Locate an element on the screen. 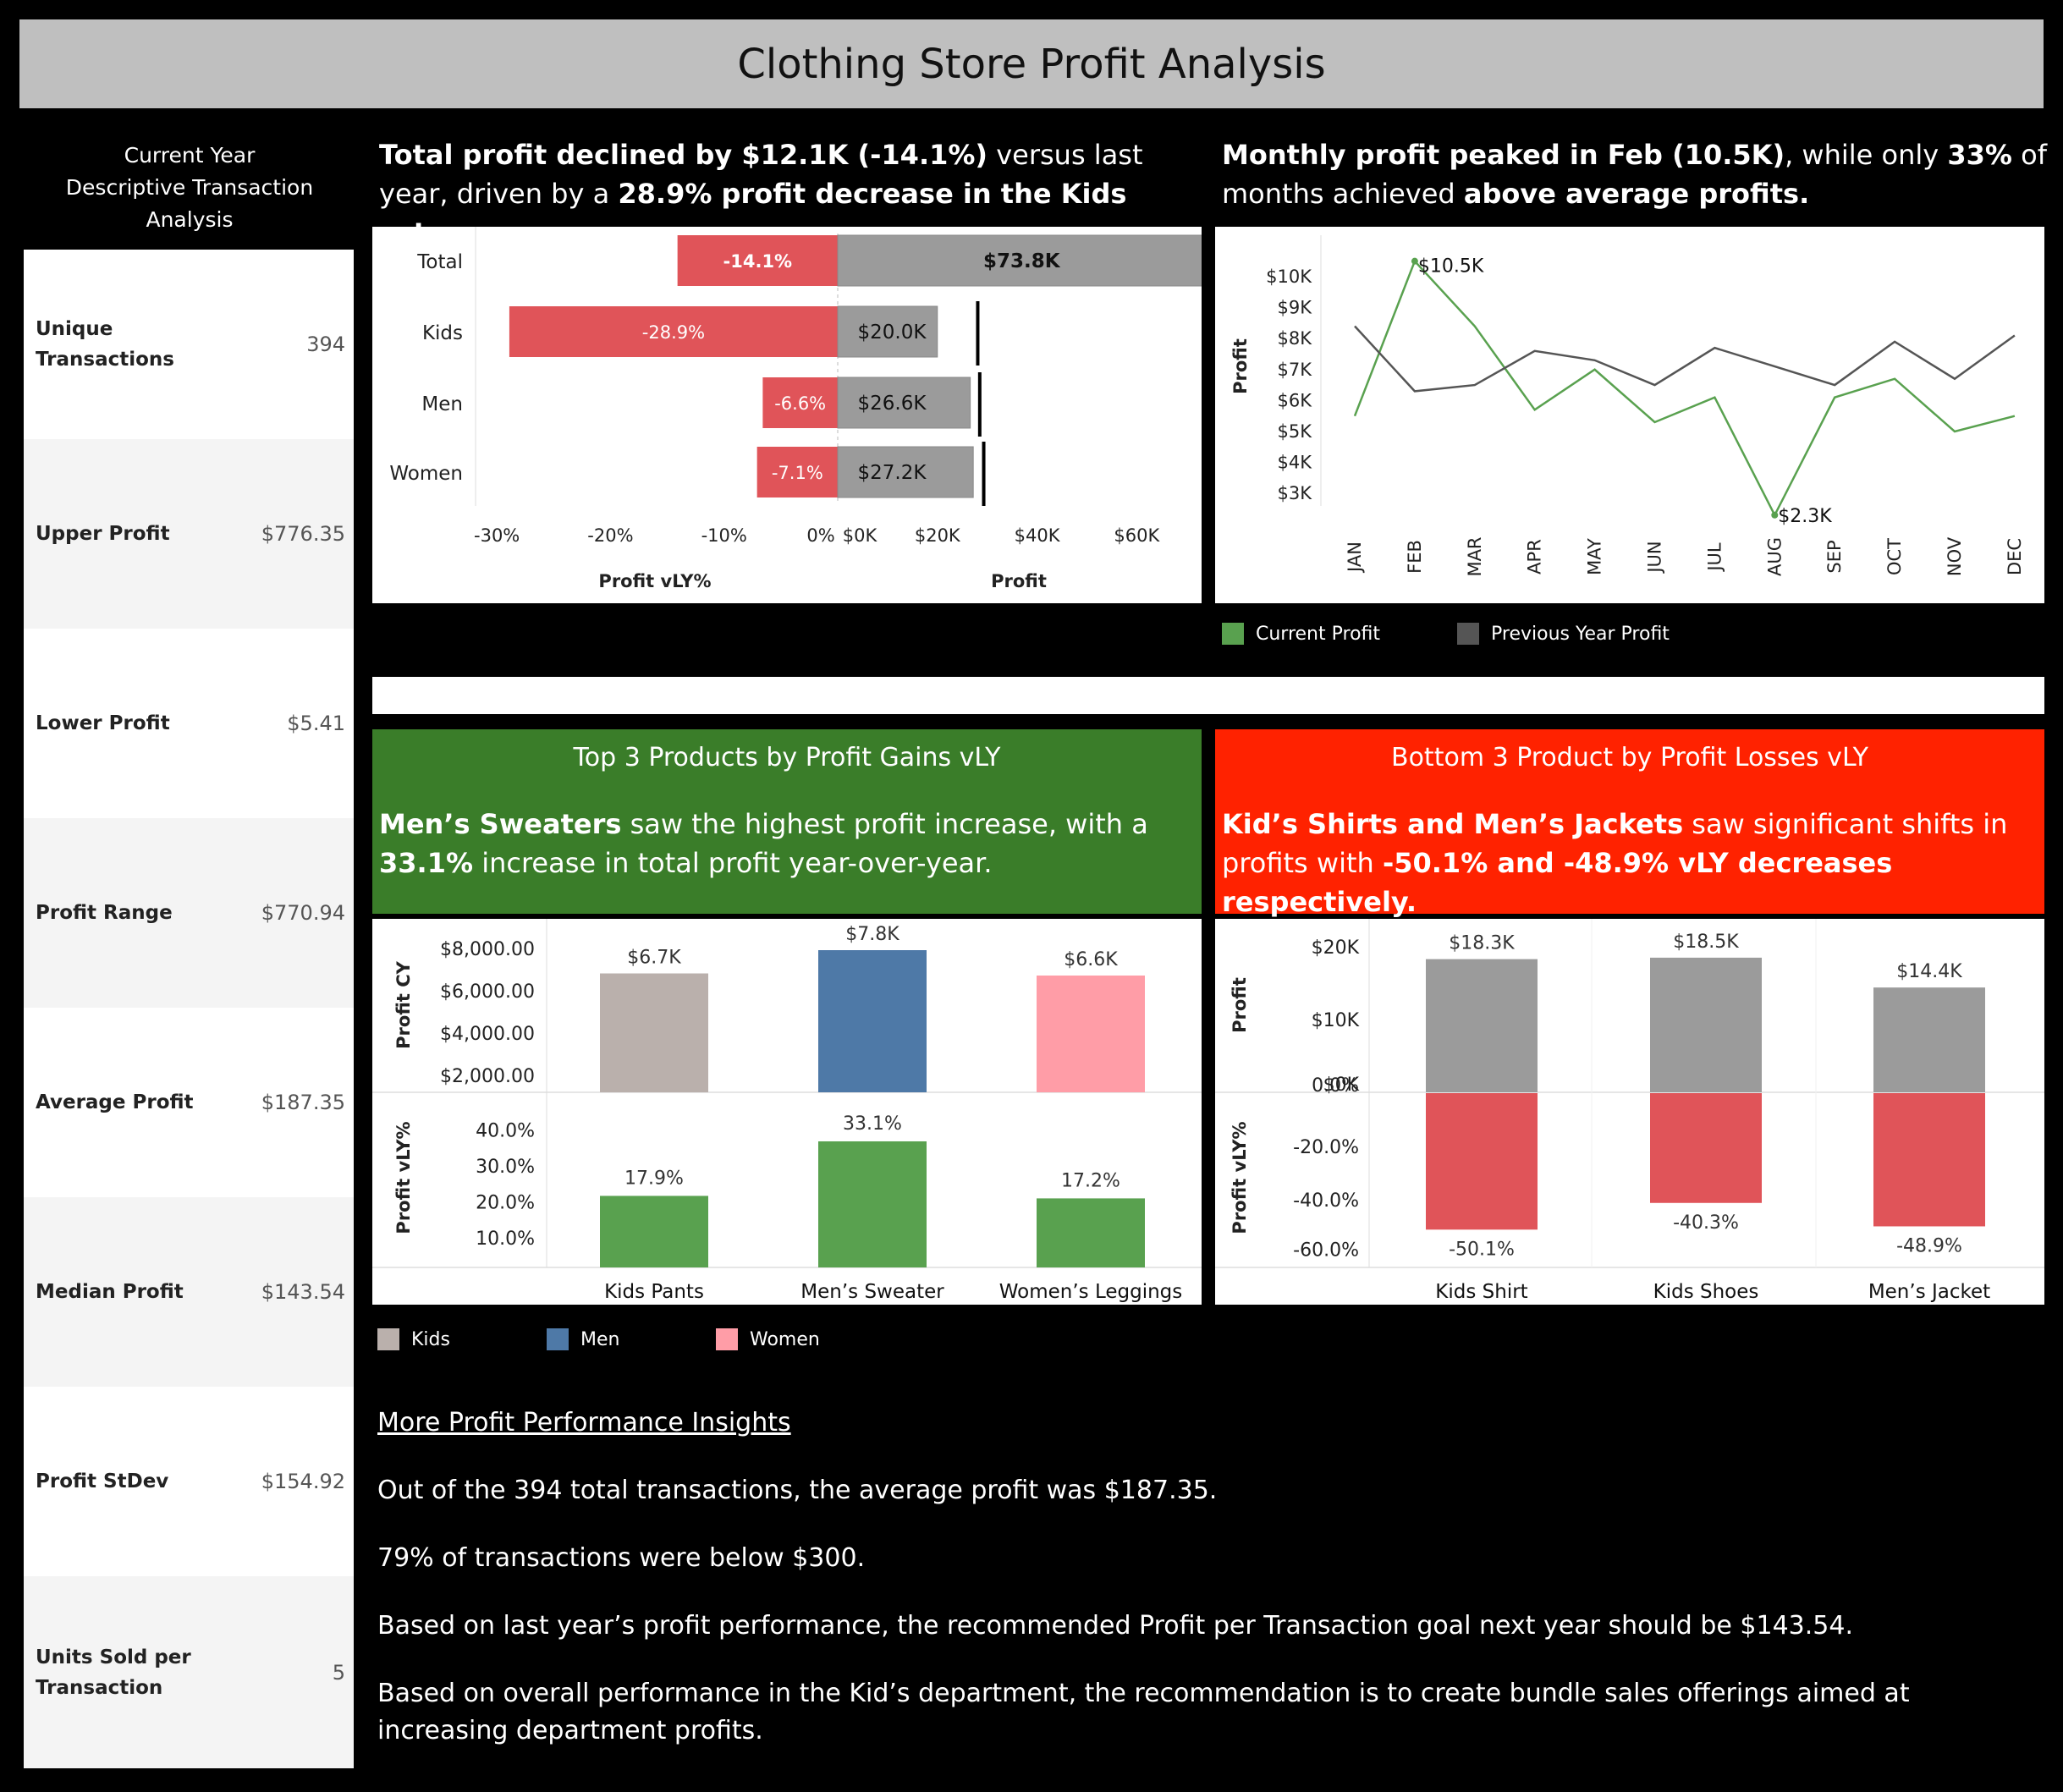 This screenshot has height=1792, width=2063. bar-value-label: $6.6K is located at coordinates (1091, 959).